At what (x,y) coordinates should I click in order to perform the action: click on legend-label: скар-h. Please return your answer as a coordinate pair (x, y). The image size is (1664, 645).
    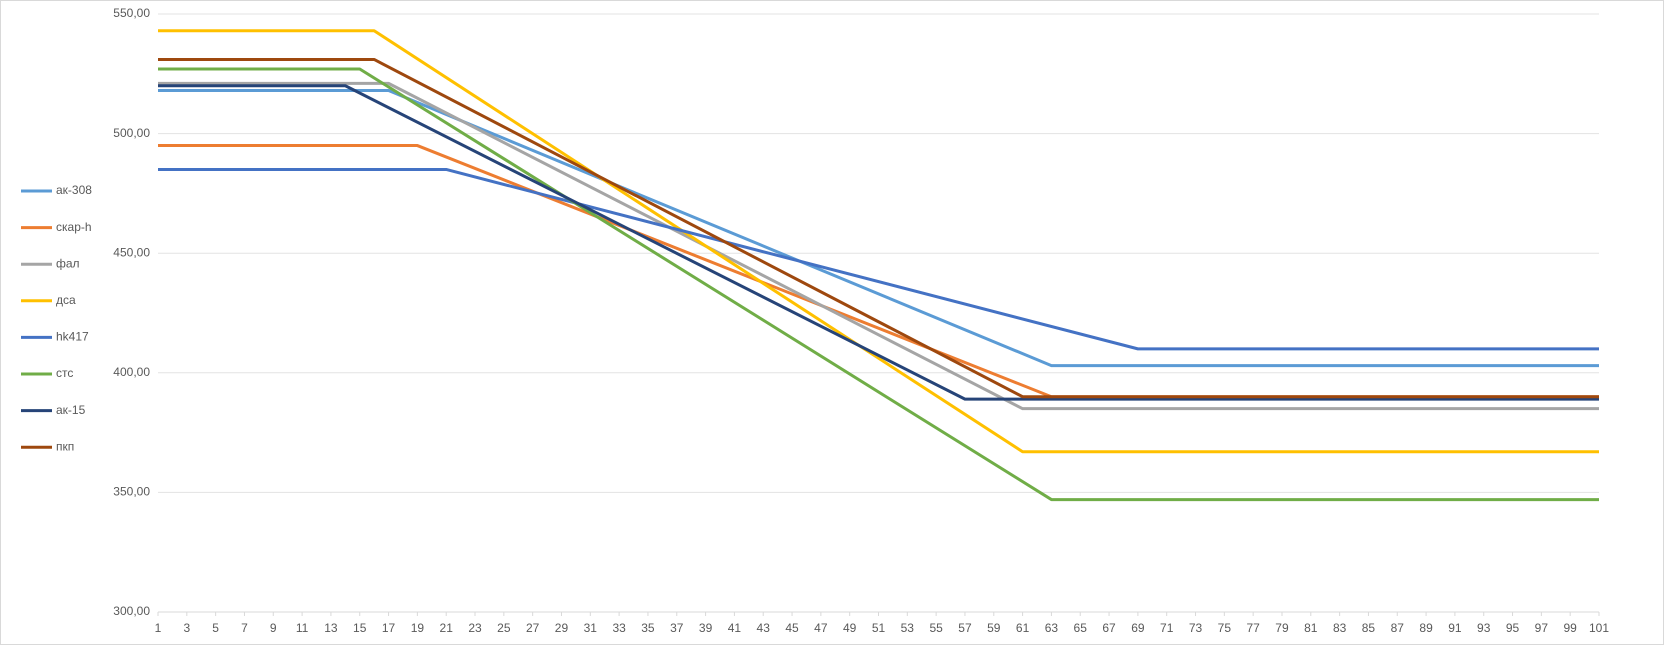
    Looking at the image, I should click on (74, 227).